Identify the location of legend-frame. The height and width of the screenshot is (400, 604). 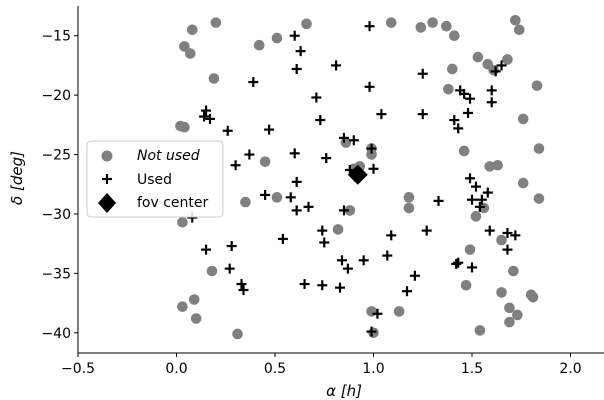
(155, 179).